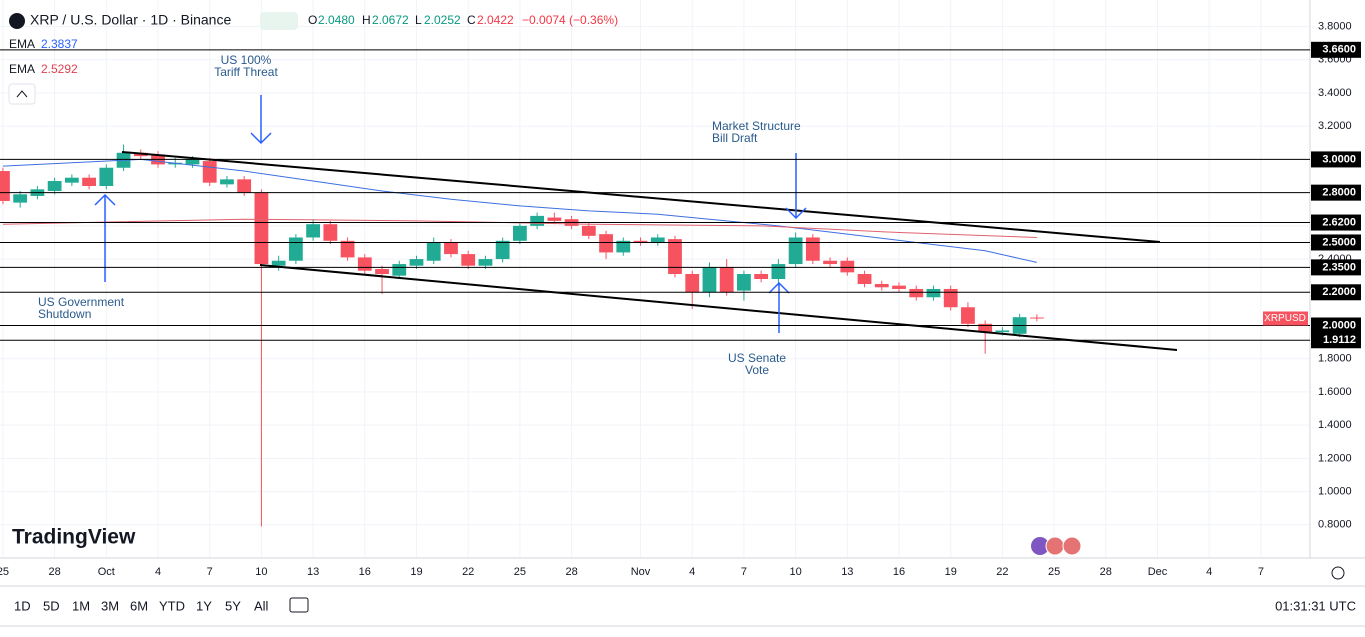 This screenshot has height=637, width=1365. Describe the element at coordinates (336, 20) in the screenshot. I see `ohlc-value: 2.0480` at that location.